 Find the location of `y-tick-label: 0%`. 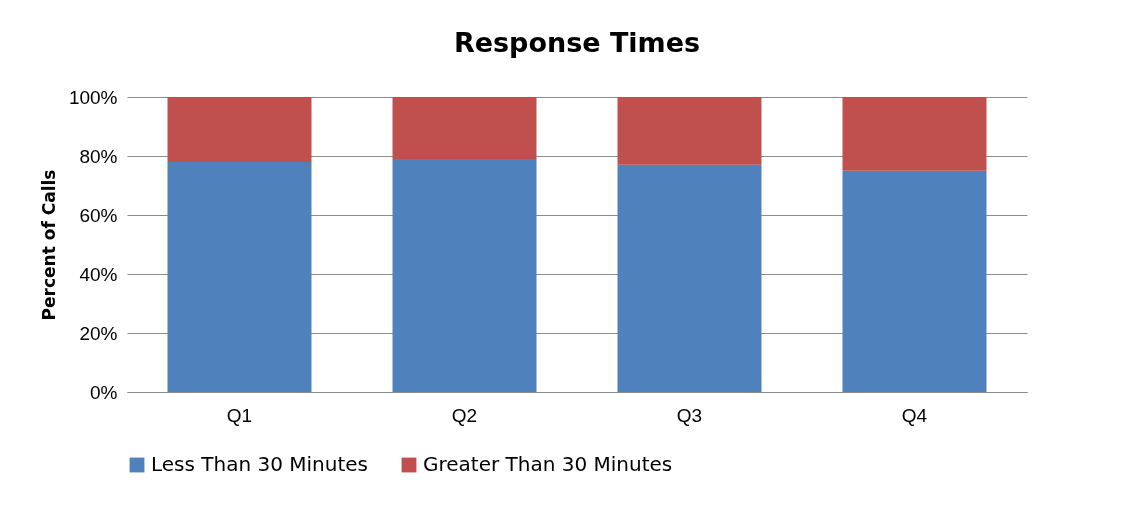

y-tick-label: 0% is located at coordinates (104, 392).